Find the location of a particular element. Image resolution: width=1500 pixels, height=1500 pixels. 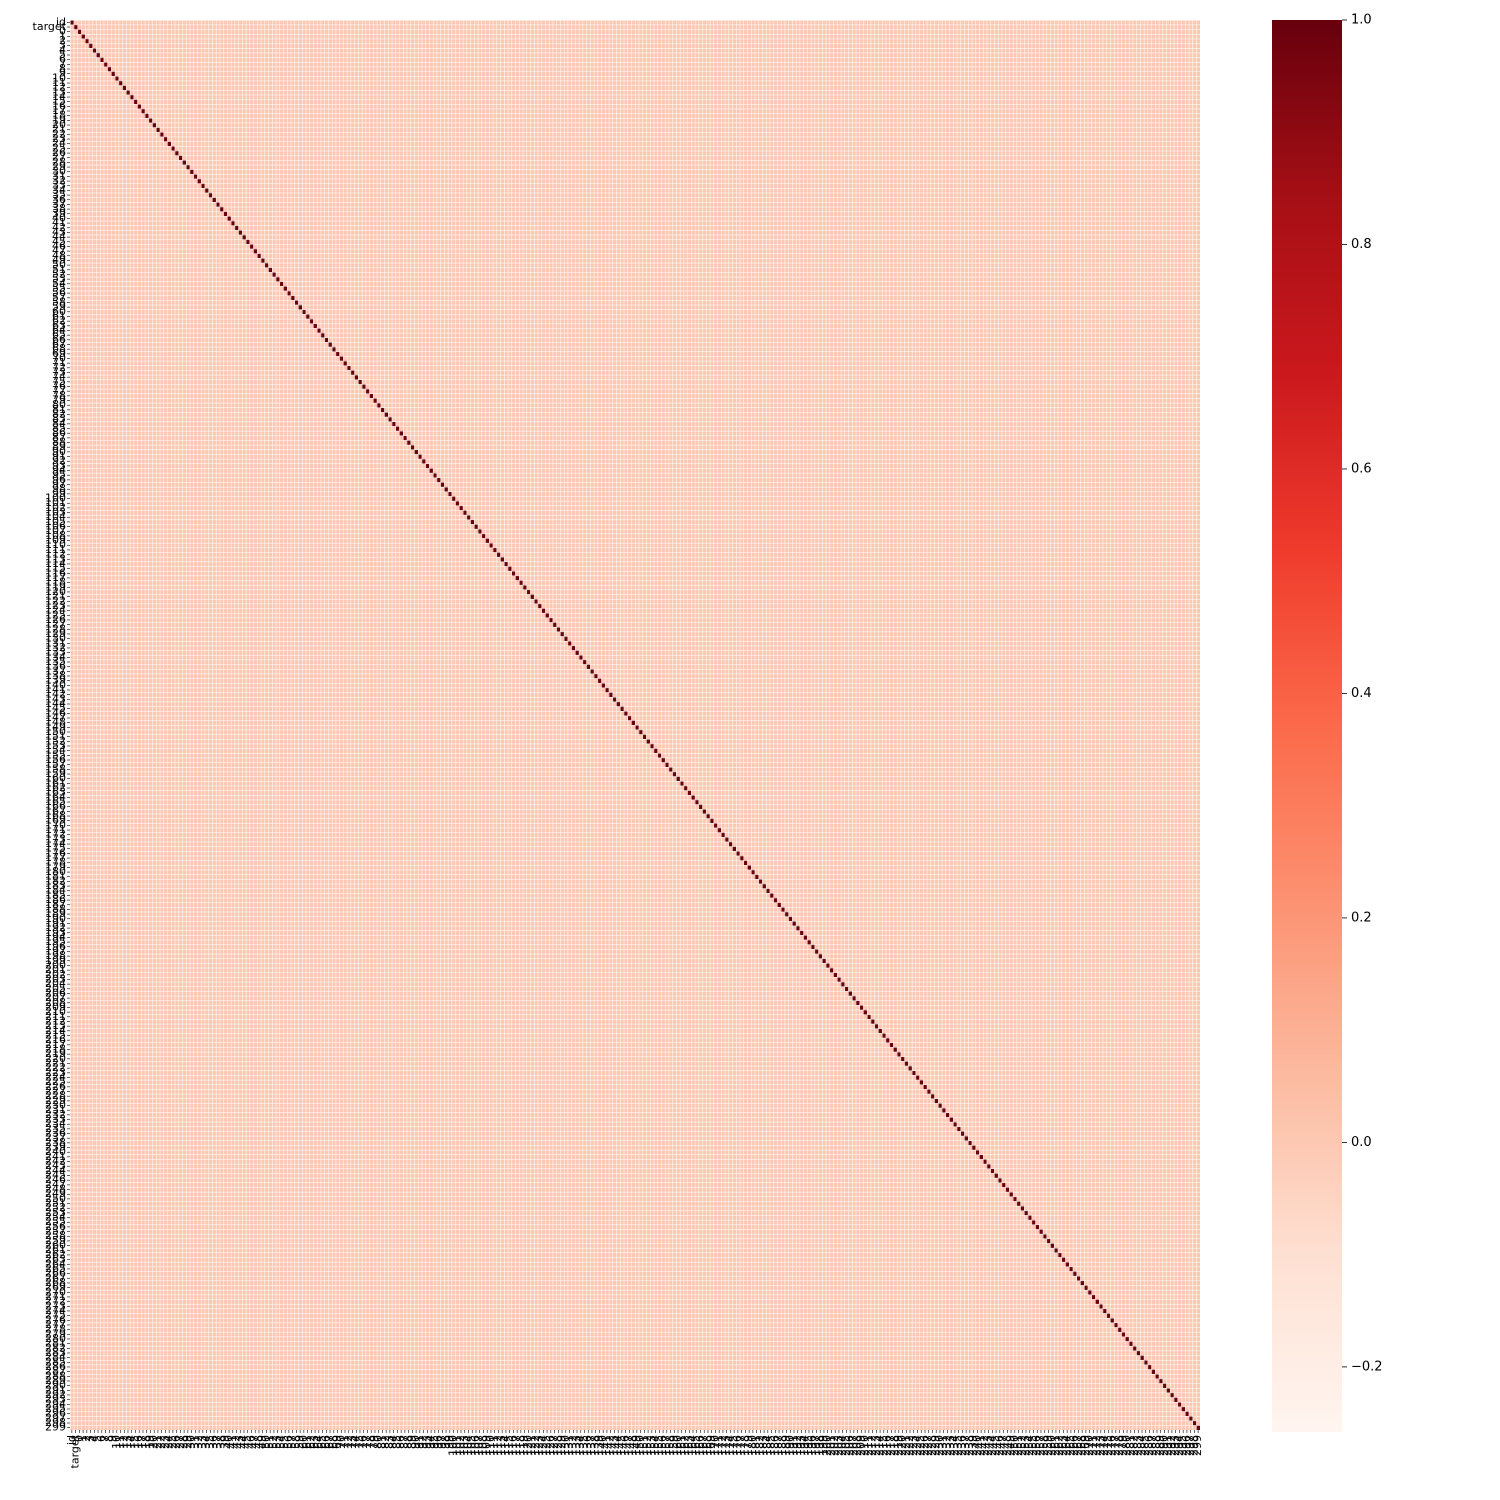

x-tick-label: 275 is located at coordinates (1107, 1445).